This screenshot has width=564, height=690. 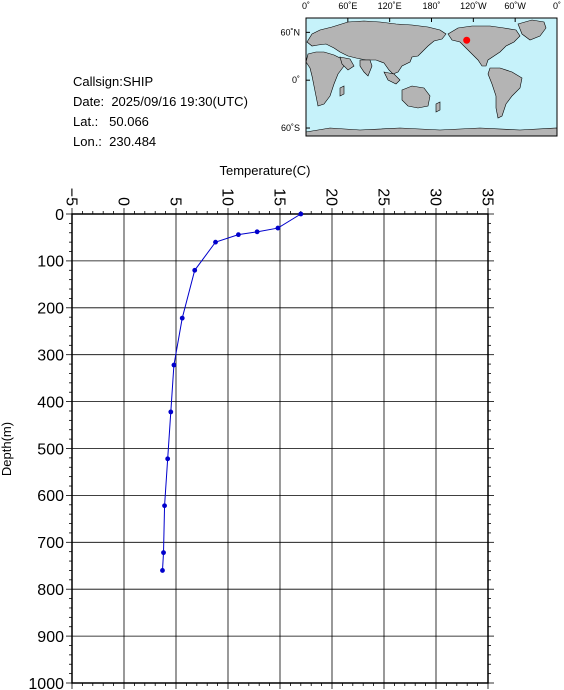 I want to click on date-label: Date:, so click(x=89, y=101).